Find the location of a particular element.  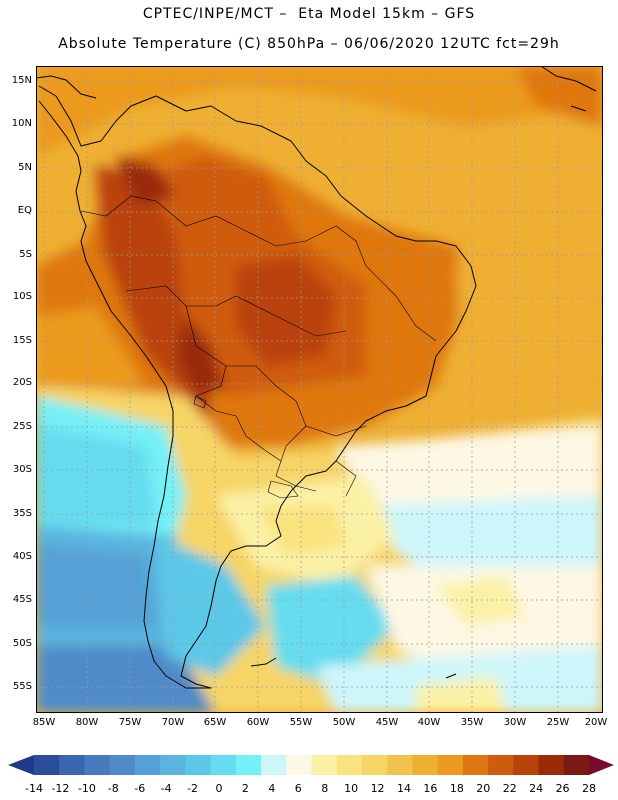

legend-label: 20 is located at coordinates (483, 788).